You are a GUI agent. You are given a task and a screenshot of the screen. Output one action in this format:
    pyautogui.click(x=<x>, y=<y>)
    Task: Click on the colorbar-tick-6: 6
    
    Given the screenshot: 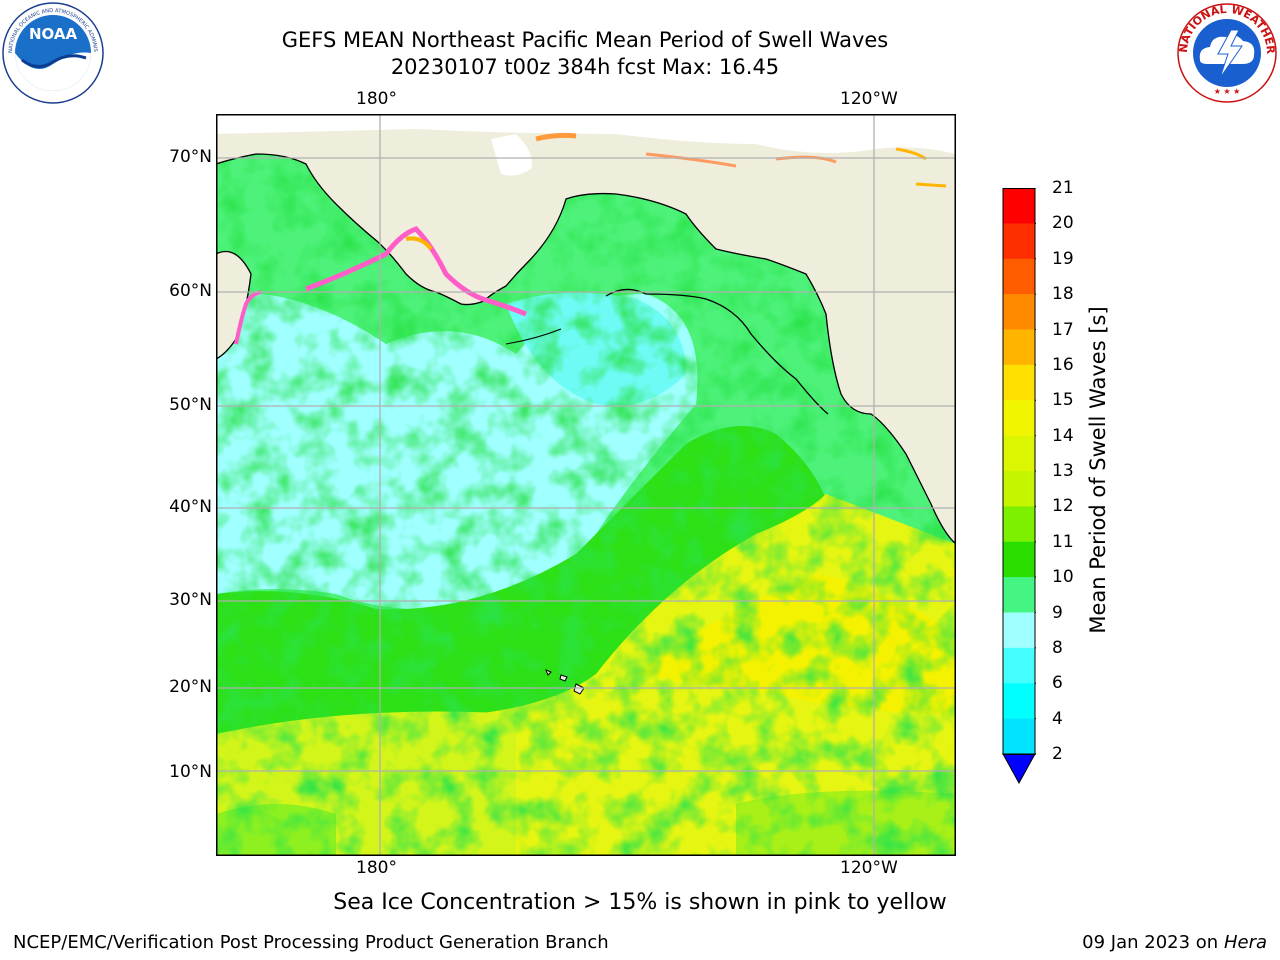 What is the action you would take?
    pyautogui.click(x=1057, y=683)
    